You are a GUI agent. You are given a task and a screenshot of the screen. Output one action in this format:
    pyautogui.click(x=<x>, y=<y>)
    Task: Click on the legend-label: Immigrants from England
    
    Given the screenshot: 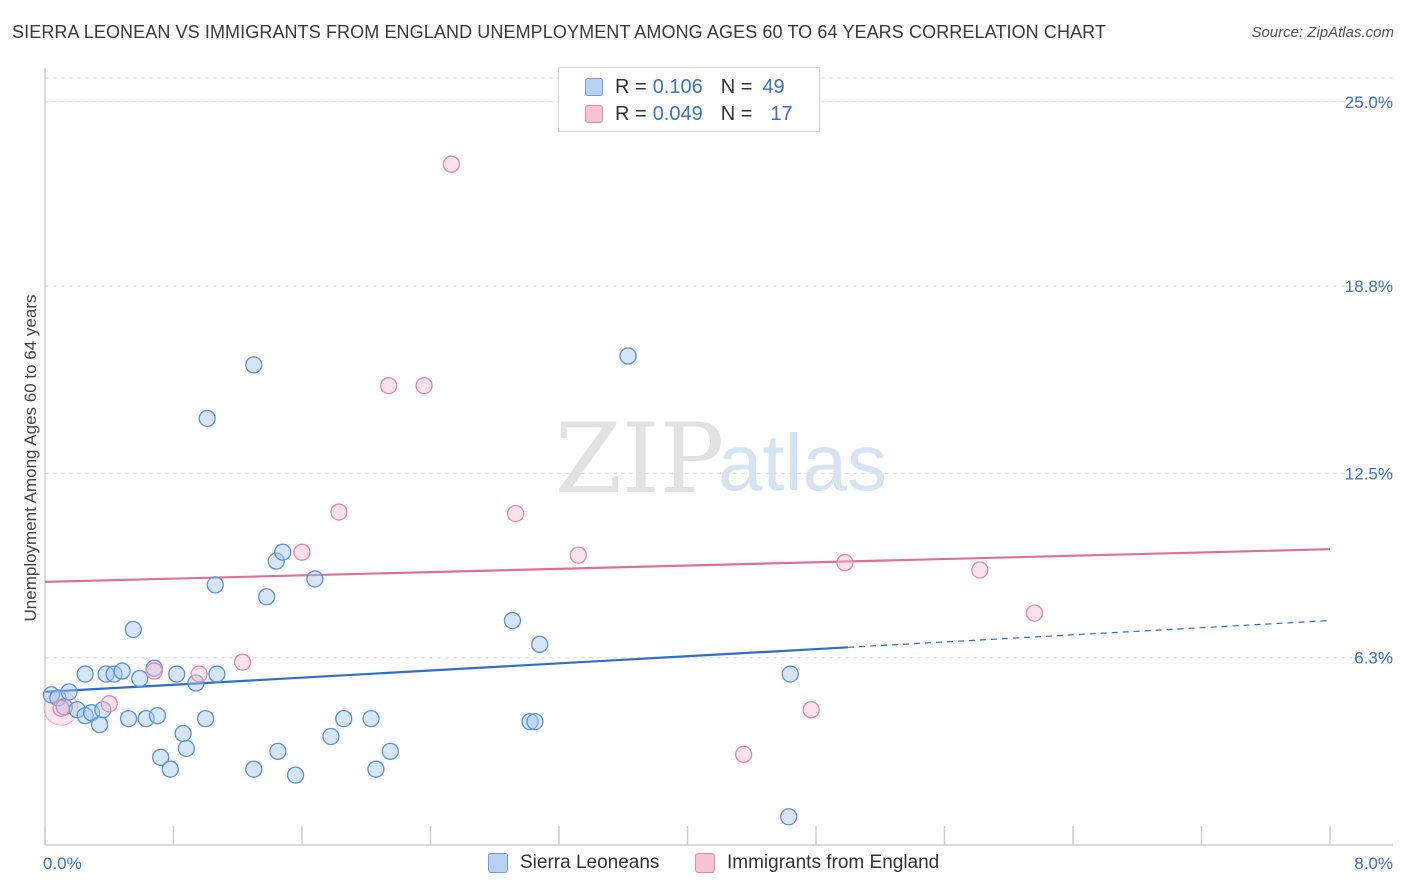 What is the action you would take?
    pyautogui.click(x=833, y=862)
    